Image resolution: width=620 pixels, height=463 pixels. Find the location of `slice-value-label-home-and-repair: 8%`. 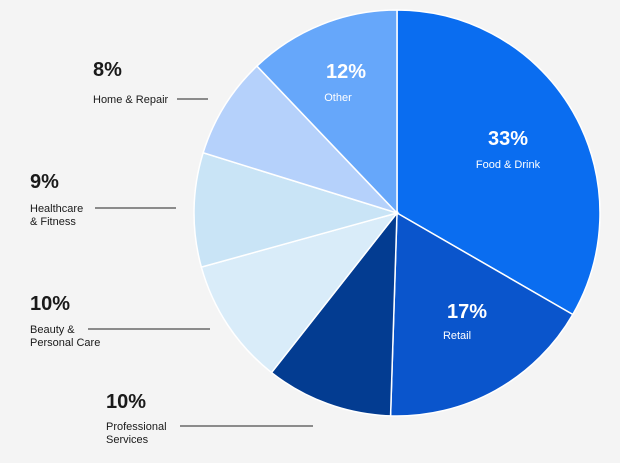

slice-value-label-home-and-repair: 8% is located at coordinates (107, 70).